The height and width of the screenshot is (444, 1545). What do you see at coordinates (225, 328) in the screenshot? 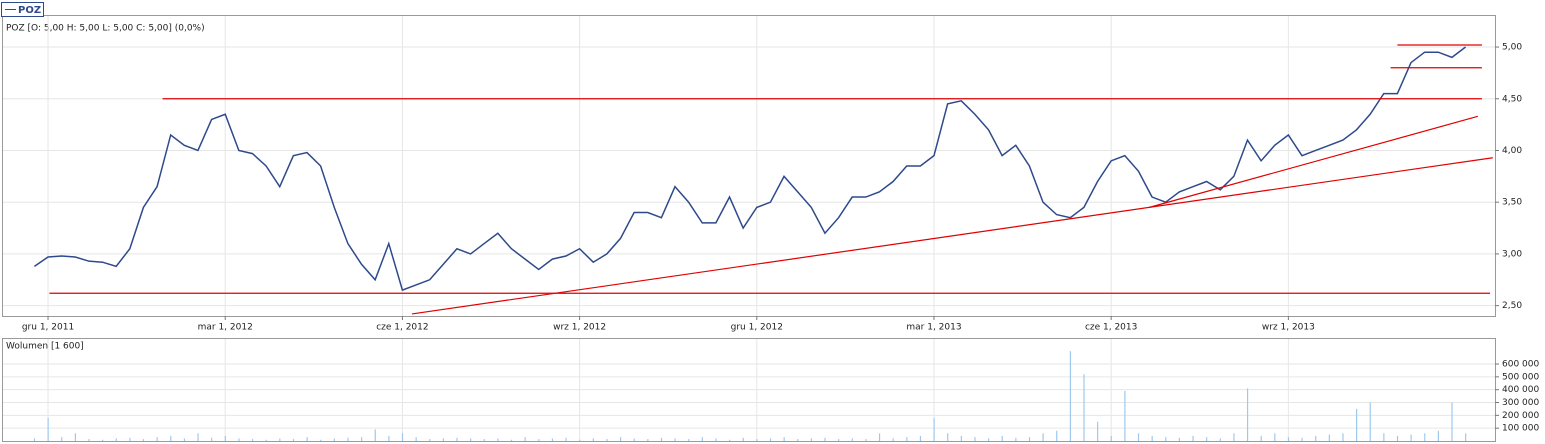
I see `x-tick-label: mar 1, 2012` at bounding box center [225, 328].